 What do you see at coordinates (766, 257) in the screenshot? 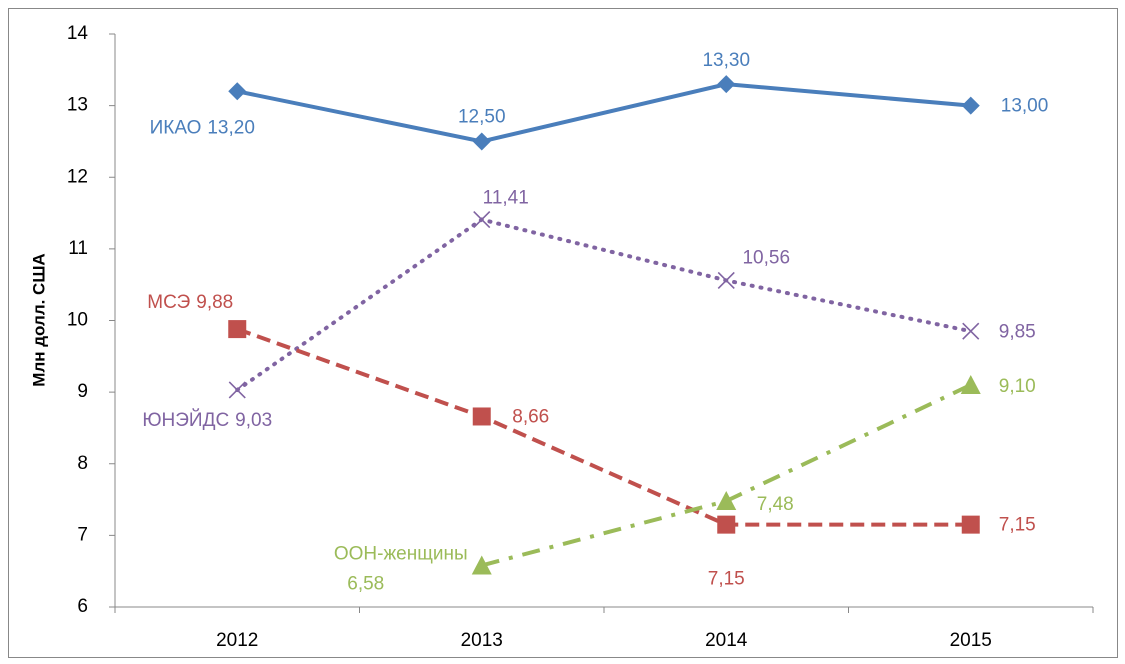
I see `data-label: 10,56` at bounding box center [766, 257].